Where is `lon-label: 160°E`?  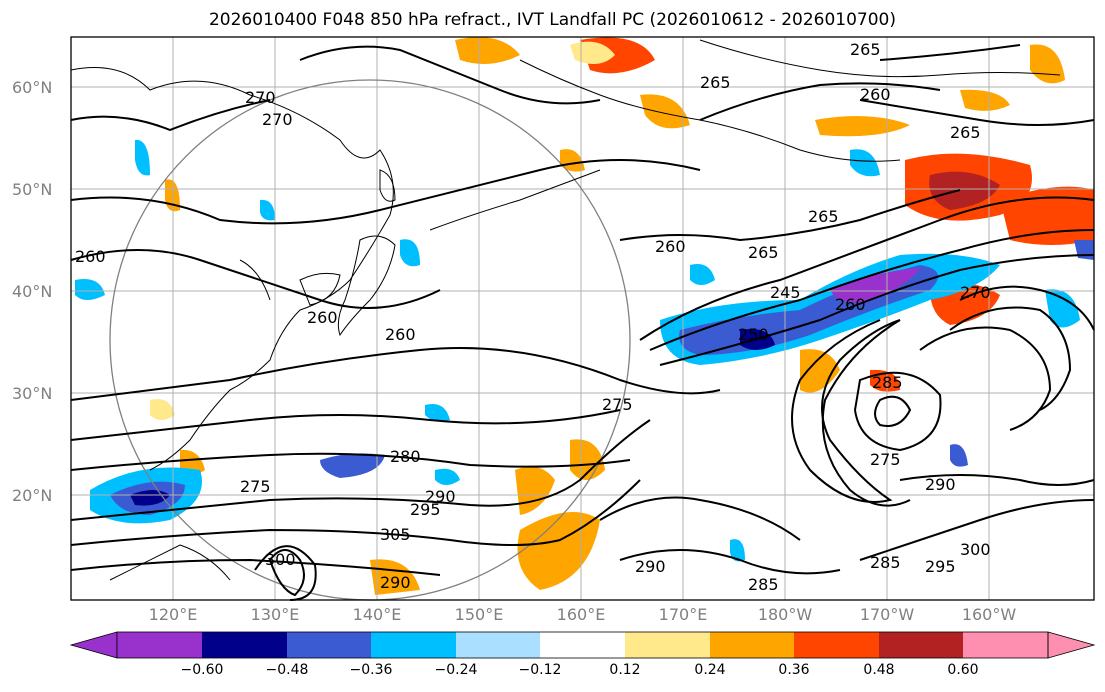 lon-label: 160°E is located at coordinates (581, 614).